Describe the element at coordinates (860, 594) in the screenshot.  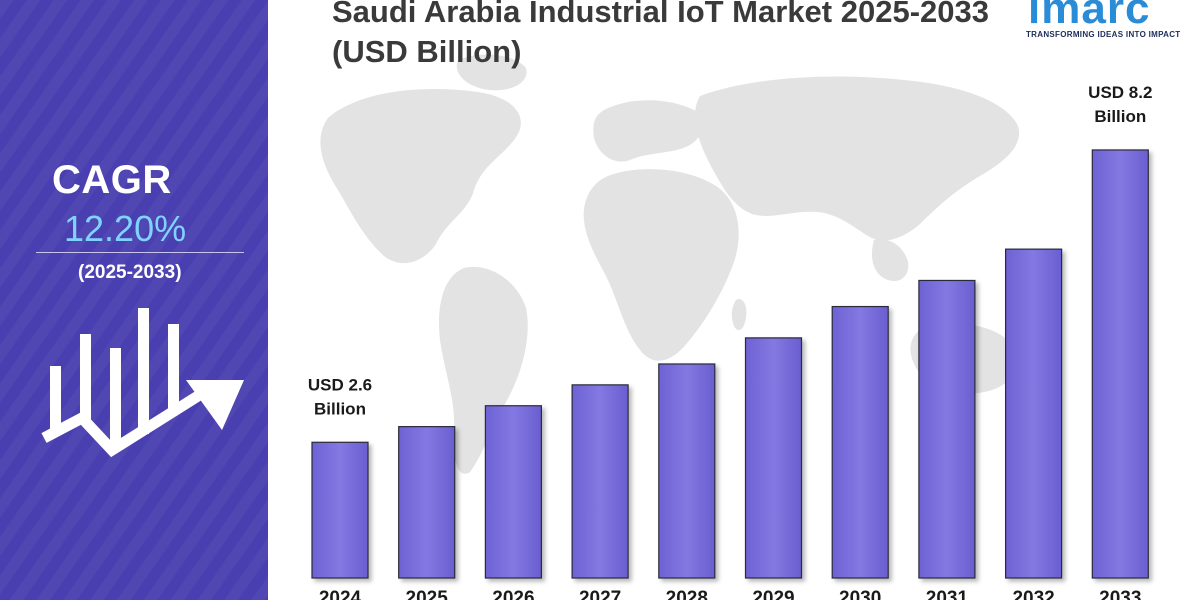
I see `tick-label-2030: 2030` at that location.